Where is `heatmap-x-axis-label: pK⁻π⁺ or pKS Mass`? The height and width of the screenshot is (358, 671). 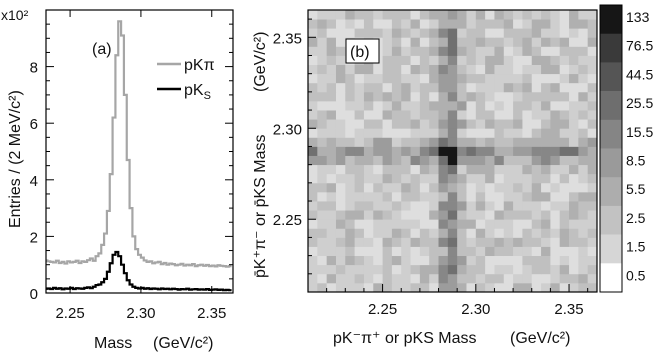 heatmap-x-axis-label: pK⁻π⁺ or pKS Mass is located at coordinates (405, 338).